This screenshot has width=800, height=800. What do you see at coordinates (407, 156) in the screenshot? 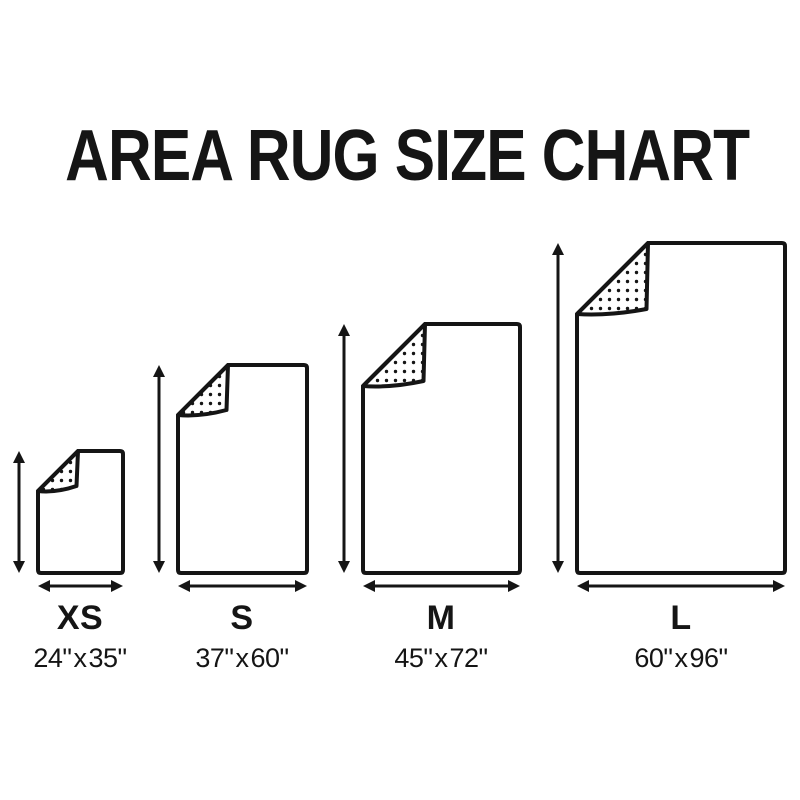
I see `page-title-text: AREA RUG SIZE CHART` at bounding box center [407, 156].